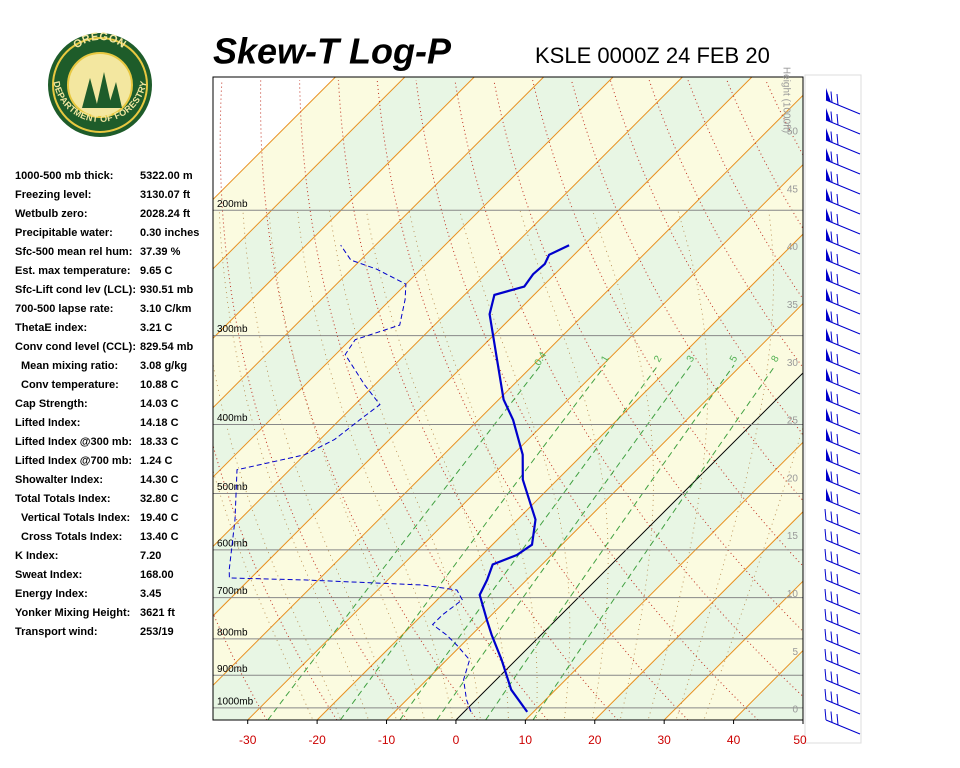 Image resolution: width=960 pixels, height=768 pixels. What do you see at coordinates (51, 328) in the screenshot?
I see `index-label: ThetaE index:` at bounding box center [51, 328].